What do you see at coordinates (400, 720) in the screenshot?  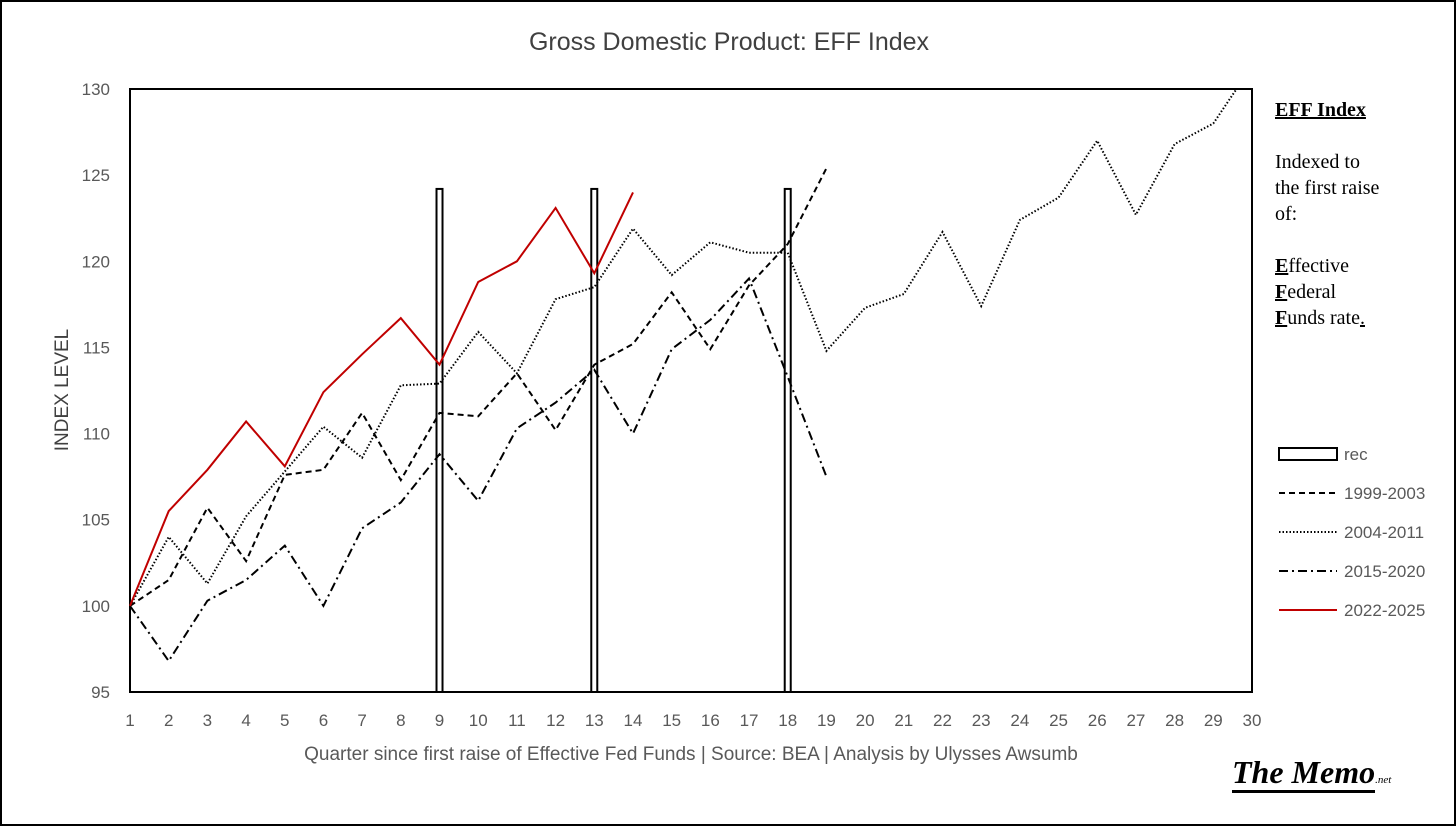 I see `x-tick-label-8: 8` at bounding box center [400, 720].